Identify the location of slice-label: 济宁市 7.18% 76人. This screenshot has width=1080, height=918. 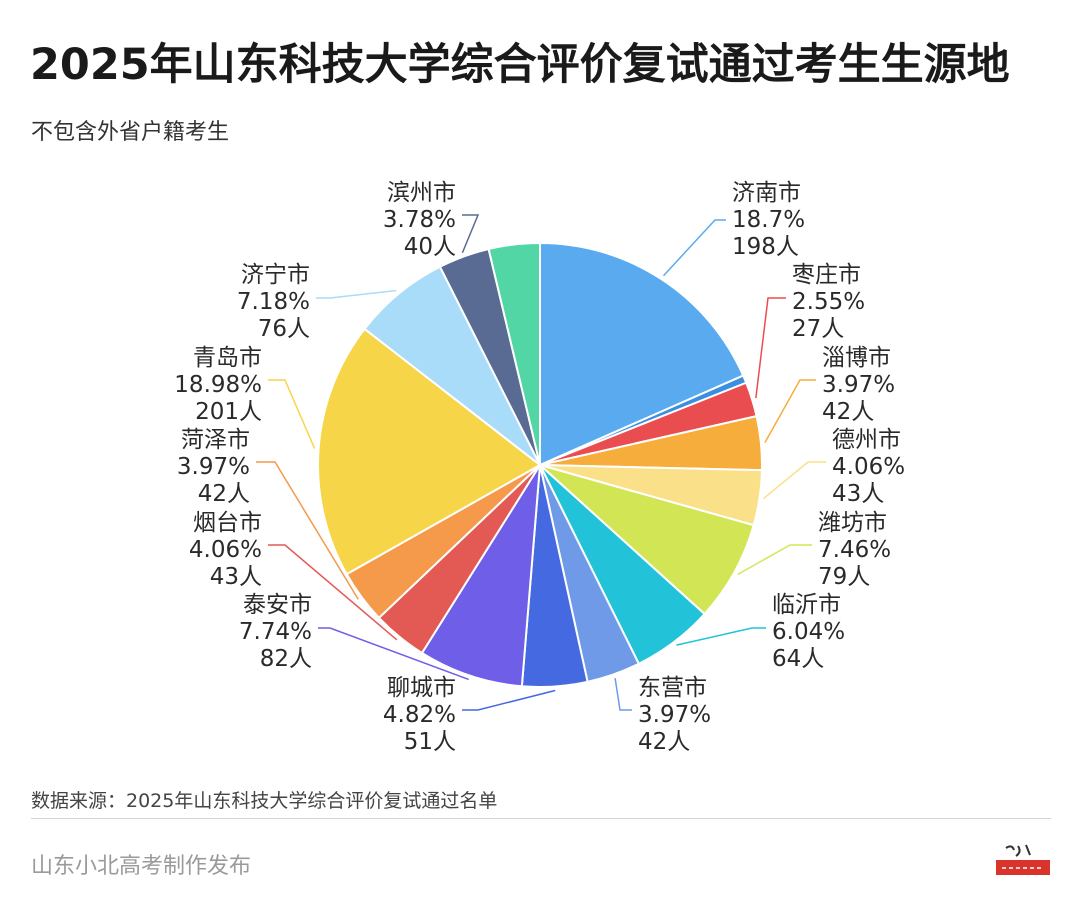
(273, 302).